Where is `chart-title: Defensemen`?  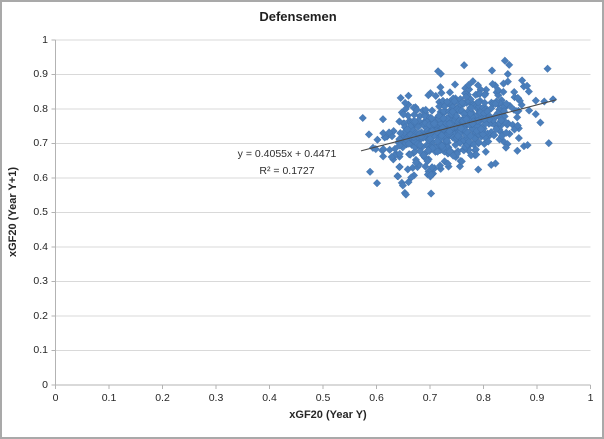
chart-title: Defensemen is located at coordinates (298, 16).